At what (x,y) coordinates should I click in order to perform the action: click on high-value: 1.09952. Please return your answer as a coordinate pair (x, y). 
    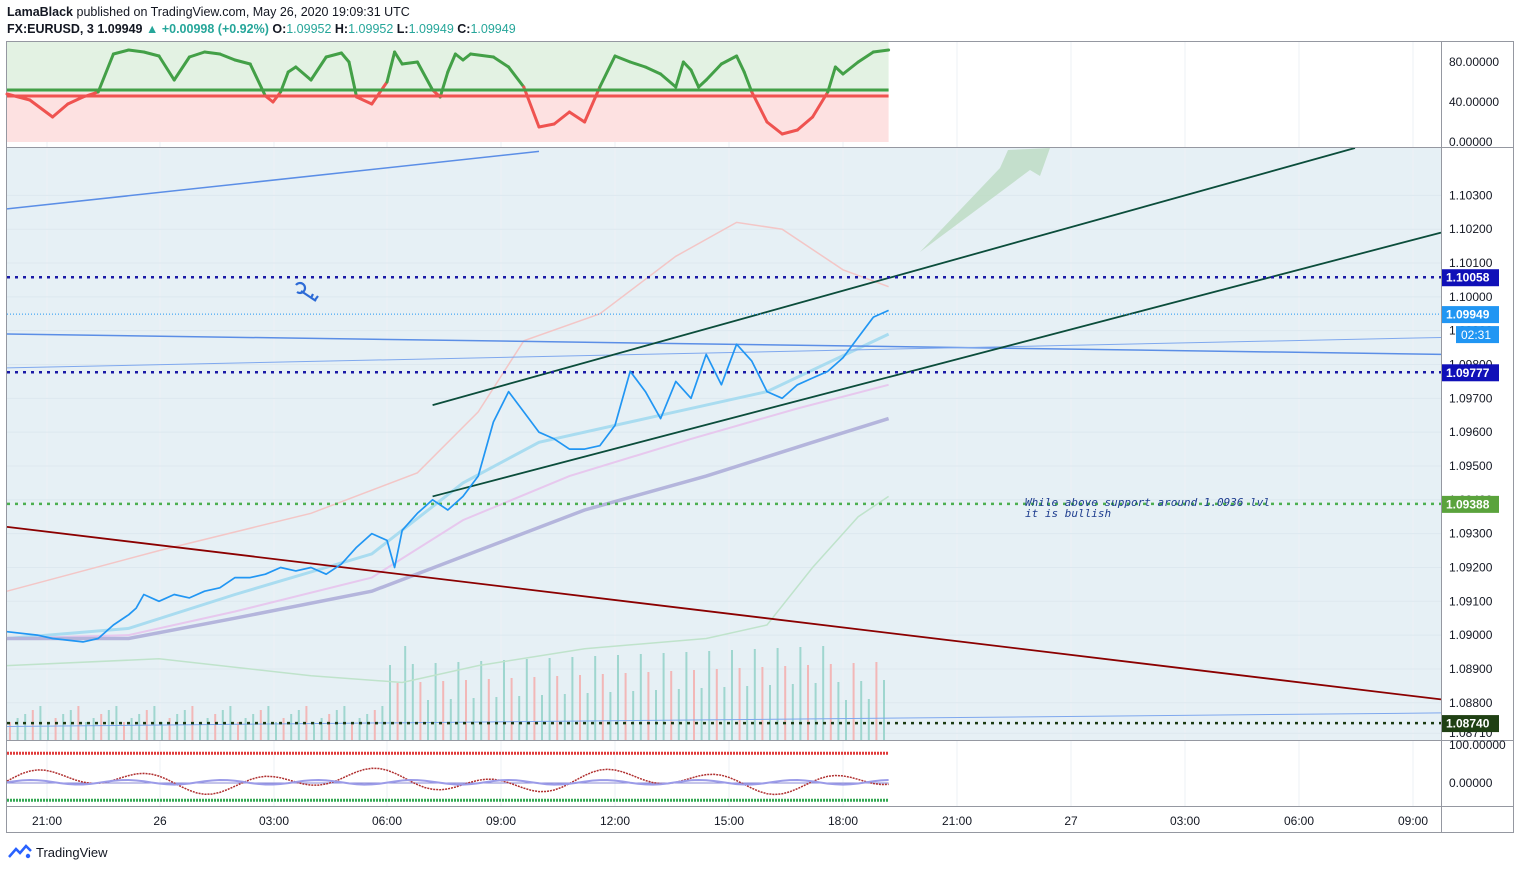
    Looking at the image, I should click on (371, 29).